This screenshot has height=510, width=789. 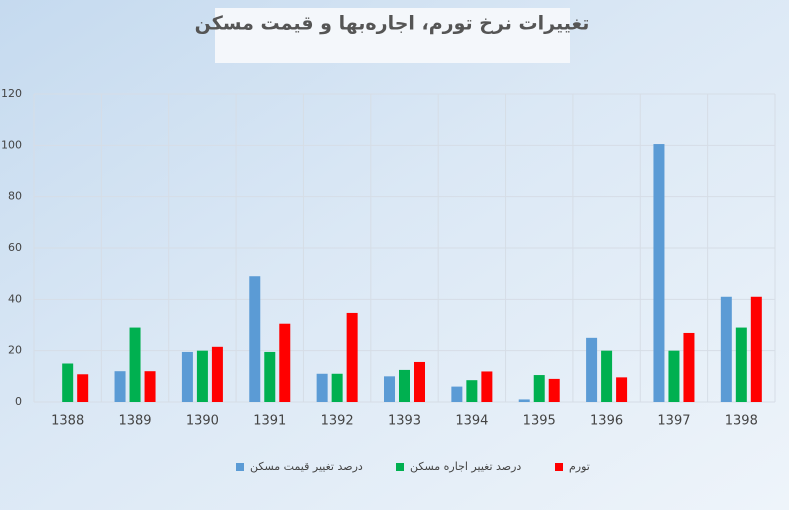 I want to click on x-tick-label: 1389, so click(x=134, y=421).